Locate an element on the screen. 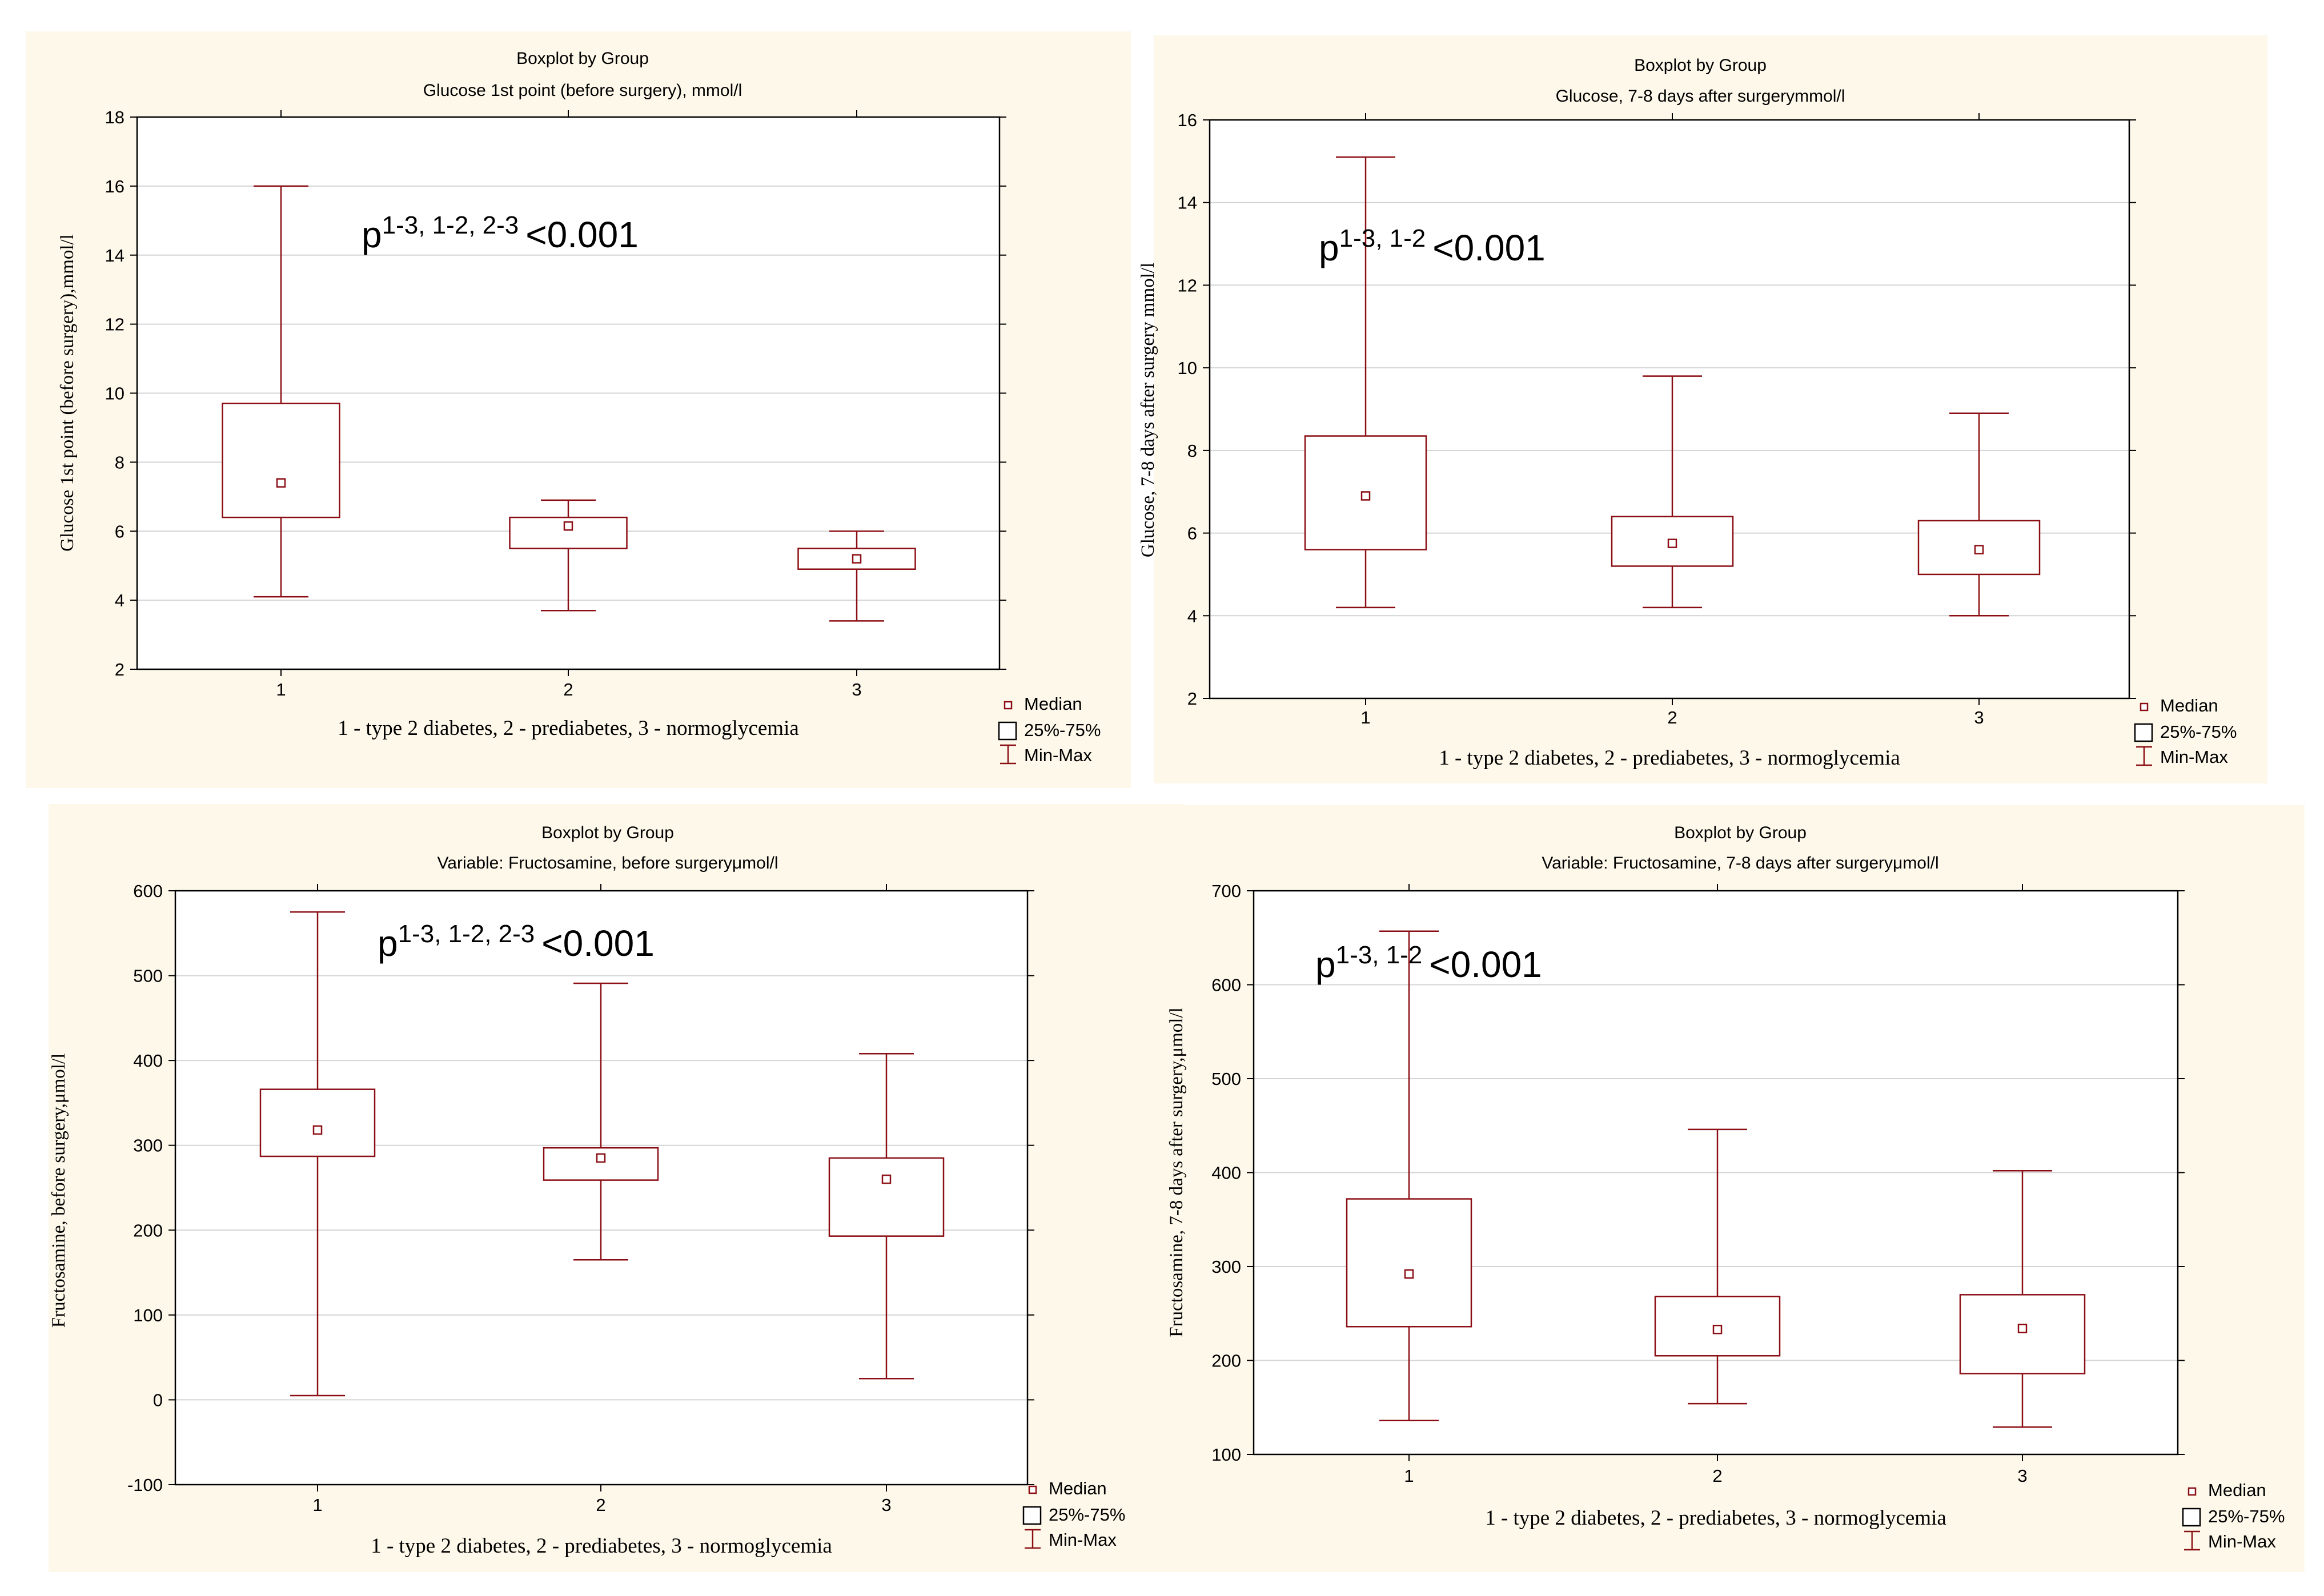  fructosamine-after-ytick-label: 200 is located at coordinates (1226, 1361).